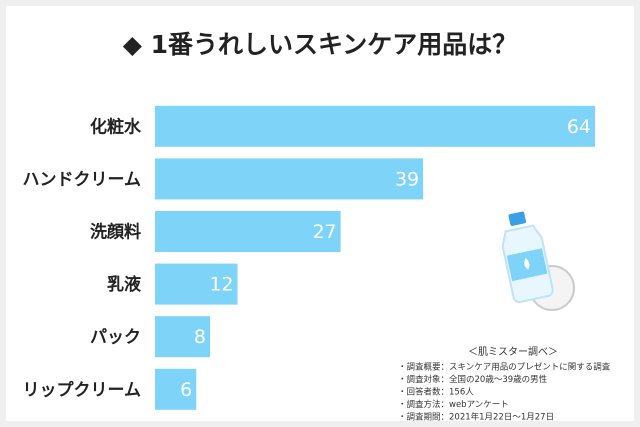  Describe the element at coordinates (504, 367) in the screenshot. I see `note: ・調査概要：スキンケア用品のプレゼントに関する調査` at that location.